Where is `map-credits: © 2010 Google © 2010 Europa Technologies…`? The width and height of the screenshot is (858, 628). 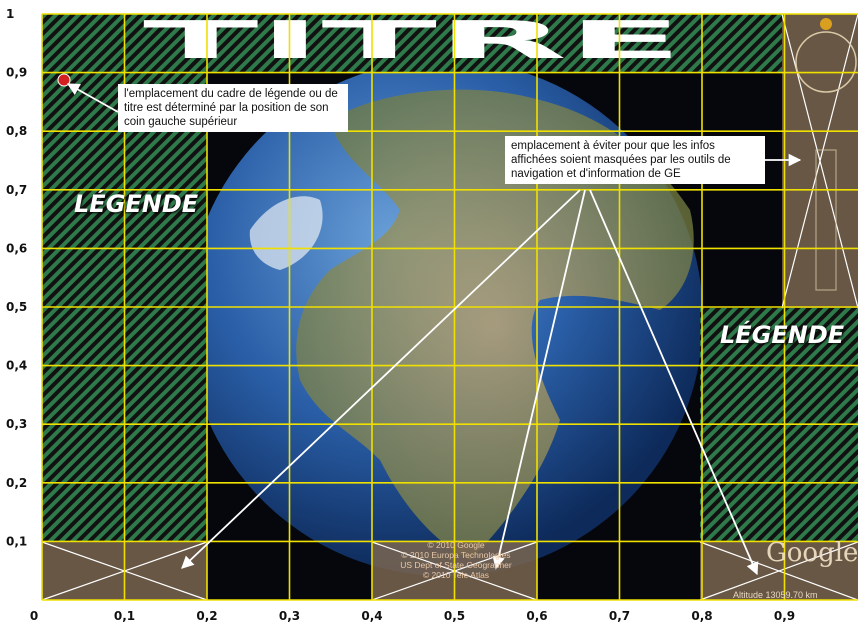 map-credits: © 2010 Google © 2010 Europa Technologies… is located at coordinates (456, 560).